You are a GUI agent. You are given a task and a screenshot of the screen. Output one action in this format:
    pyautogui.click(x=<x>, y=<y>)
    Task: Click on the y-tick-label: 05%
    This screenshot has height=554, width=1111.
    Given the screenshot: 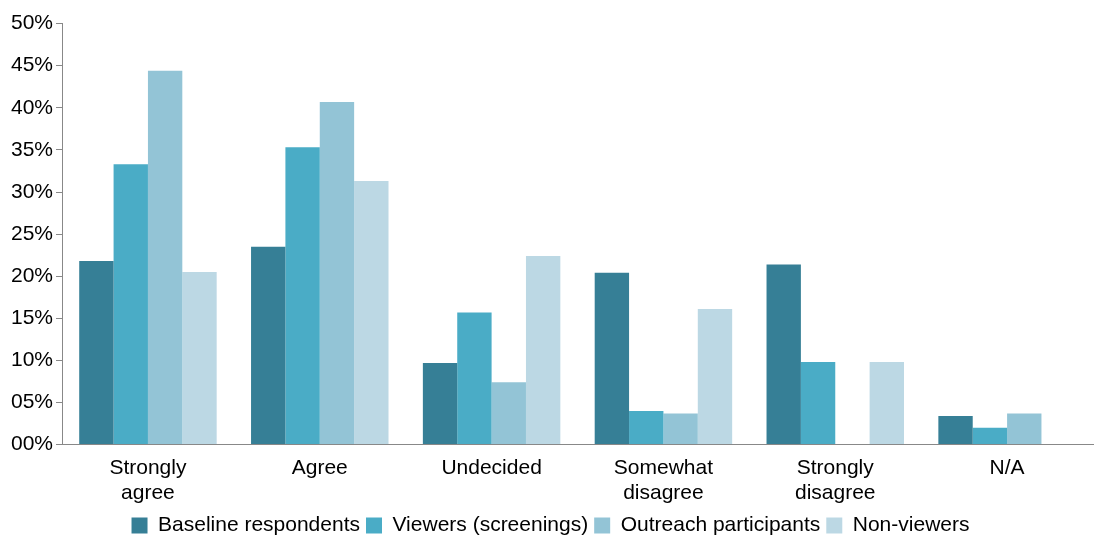 What is the action you would take?
    pyautogui.click(x=32, y=401)
    